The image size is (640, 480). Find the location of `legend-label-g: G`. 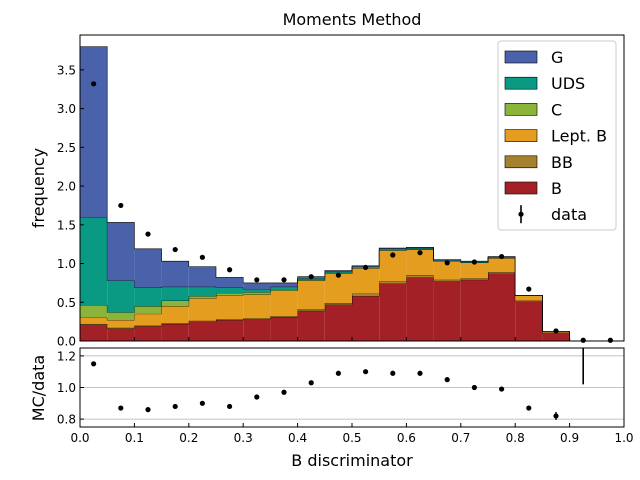

legend-label-g: G is located at coordinates (557, 57).